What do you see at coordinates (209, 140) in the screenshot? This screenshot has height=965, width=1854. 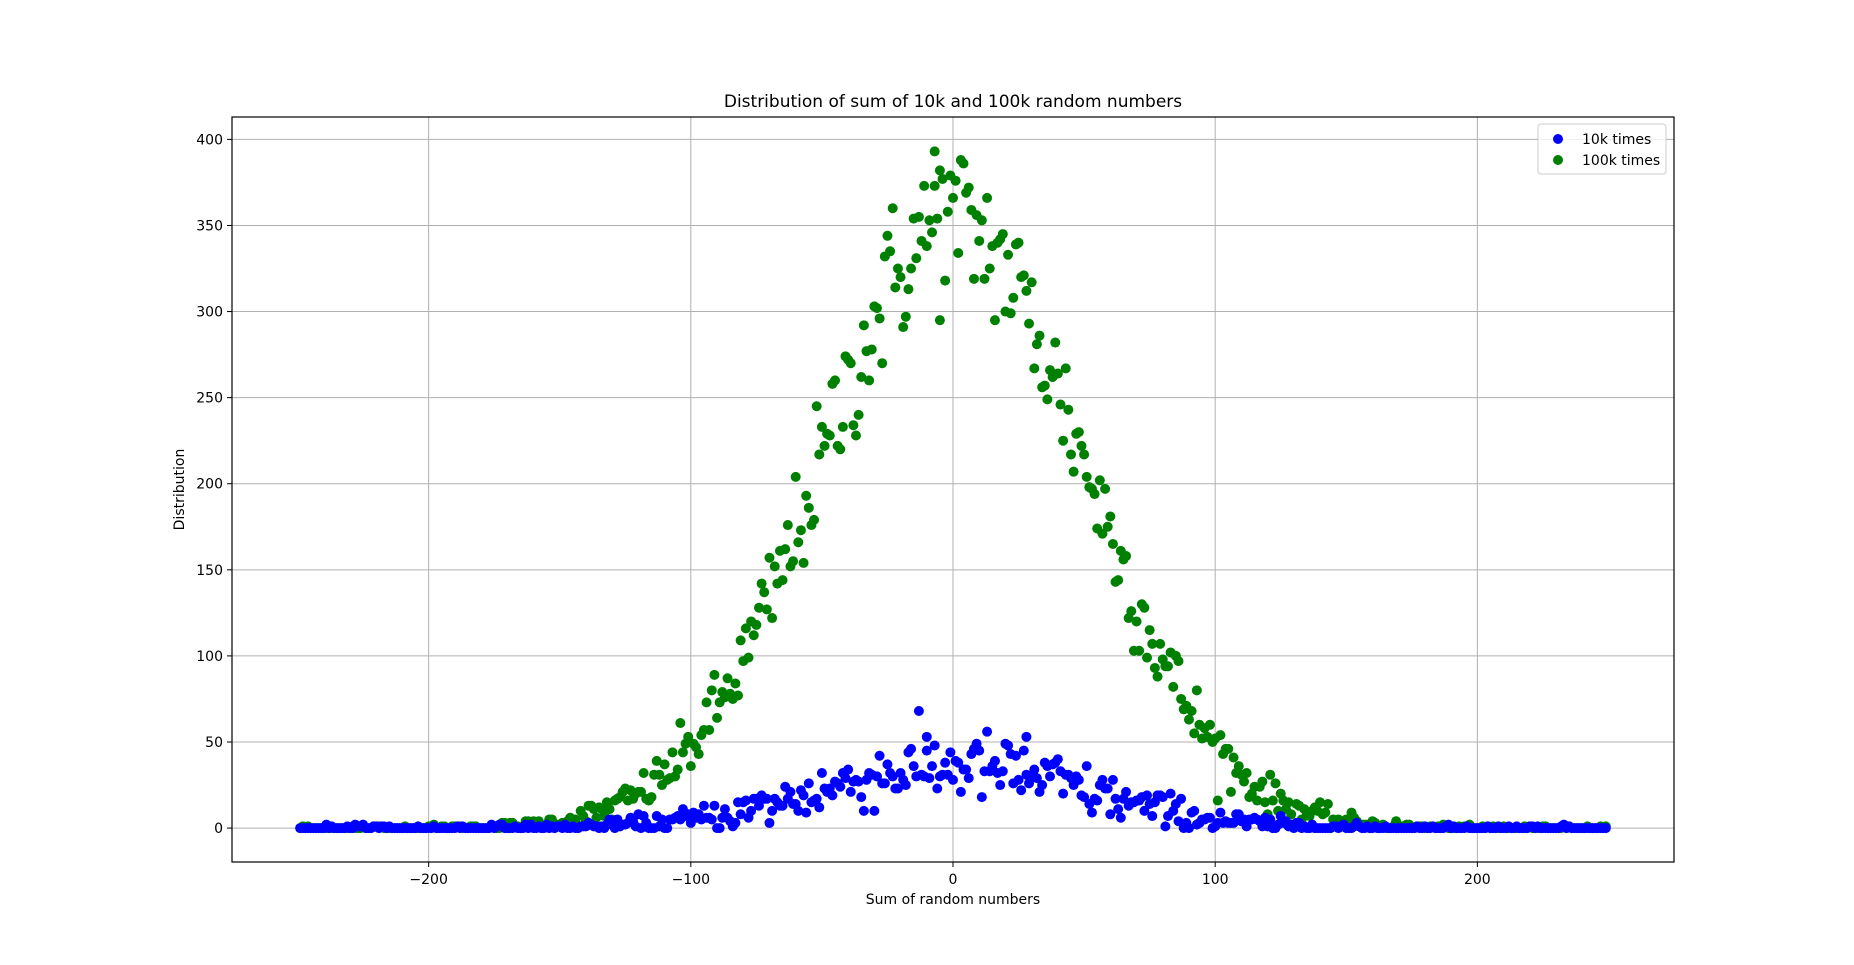 I see `y-tick-label: 400` at bounding box center [209, 140].